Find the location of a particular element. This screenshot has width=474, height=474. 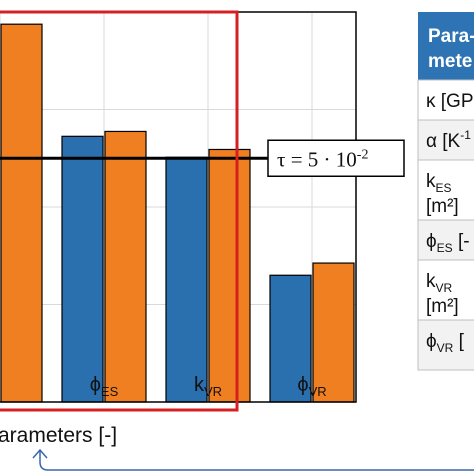

x-tick-label: kVR is located at coordinates (208, 386).